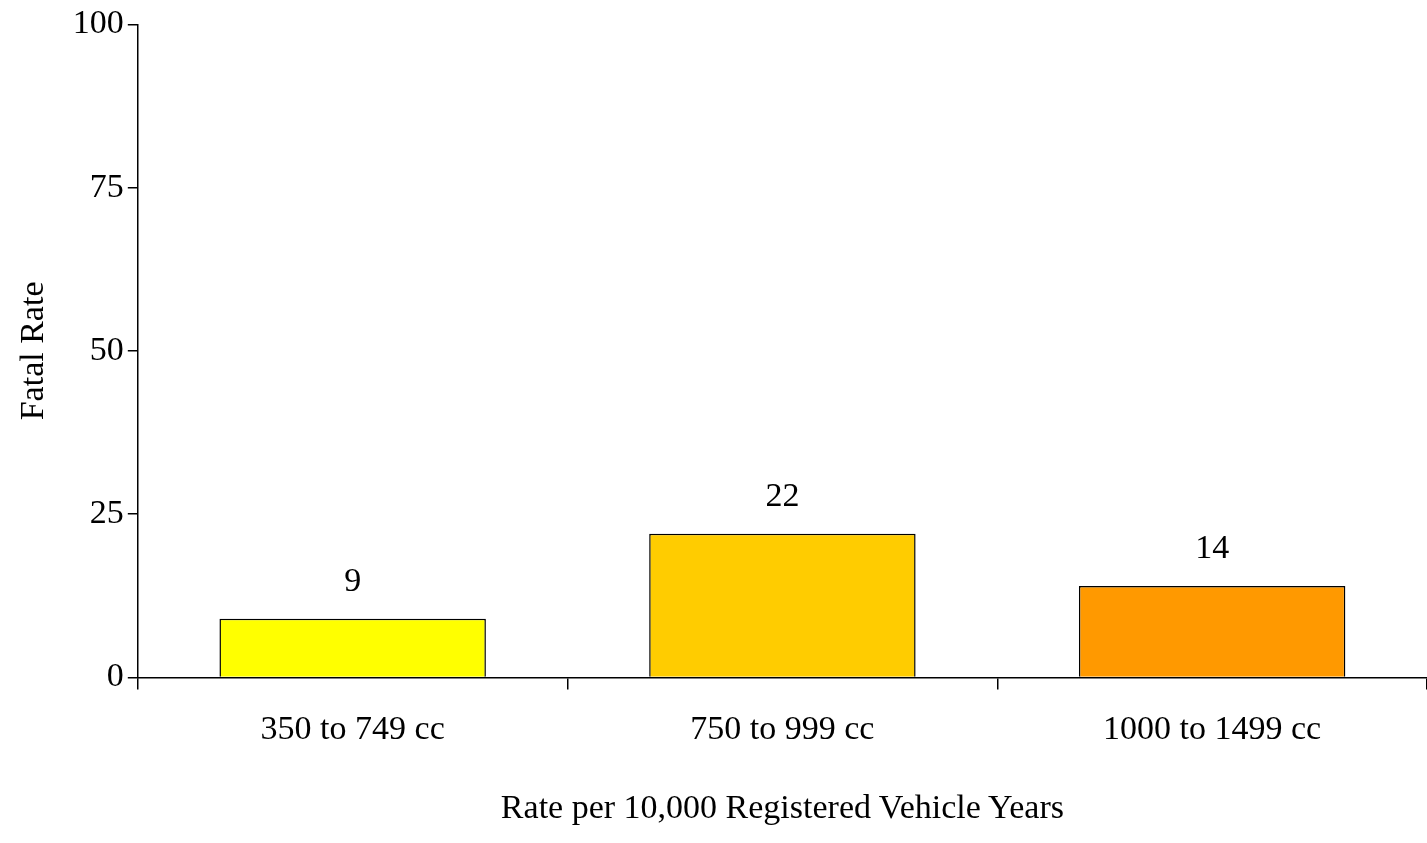 Image resolution: width=1427 pixels, height=843 pixels. Describe the element at coordinates (106, 348) in the screenshot. I see `y-tick-label: 50` at that location.